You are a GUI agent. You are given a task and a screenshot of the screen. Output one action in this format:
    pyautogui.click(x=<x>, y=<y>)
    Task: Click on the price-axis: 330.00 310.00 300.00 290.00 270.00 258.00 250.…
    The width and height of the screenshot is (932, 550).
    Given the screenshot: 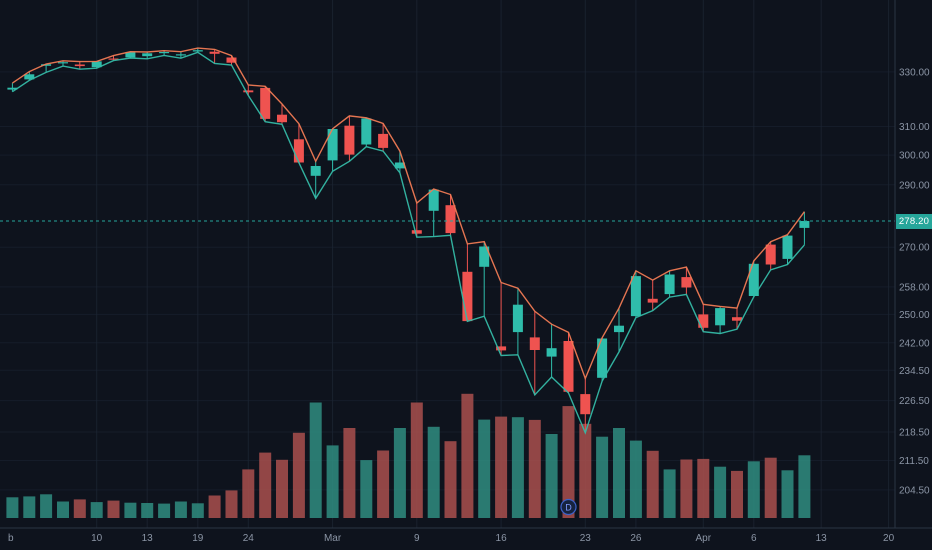 What is the action you would take?
    pyautogui.click(x=914, y=281)
    